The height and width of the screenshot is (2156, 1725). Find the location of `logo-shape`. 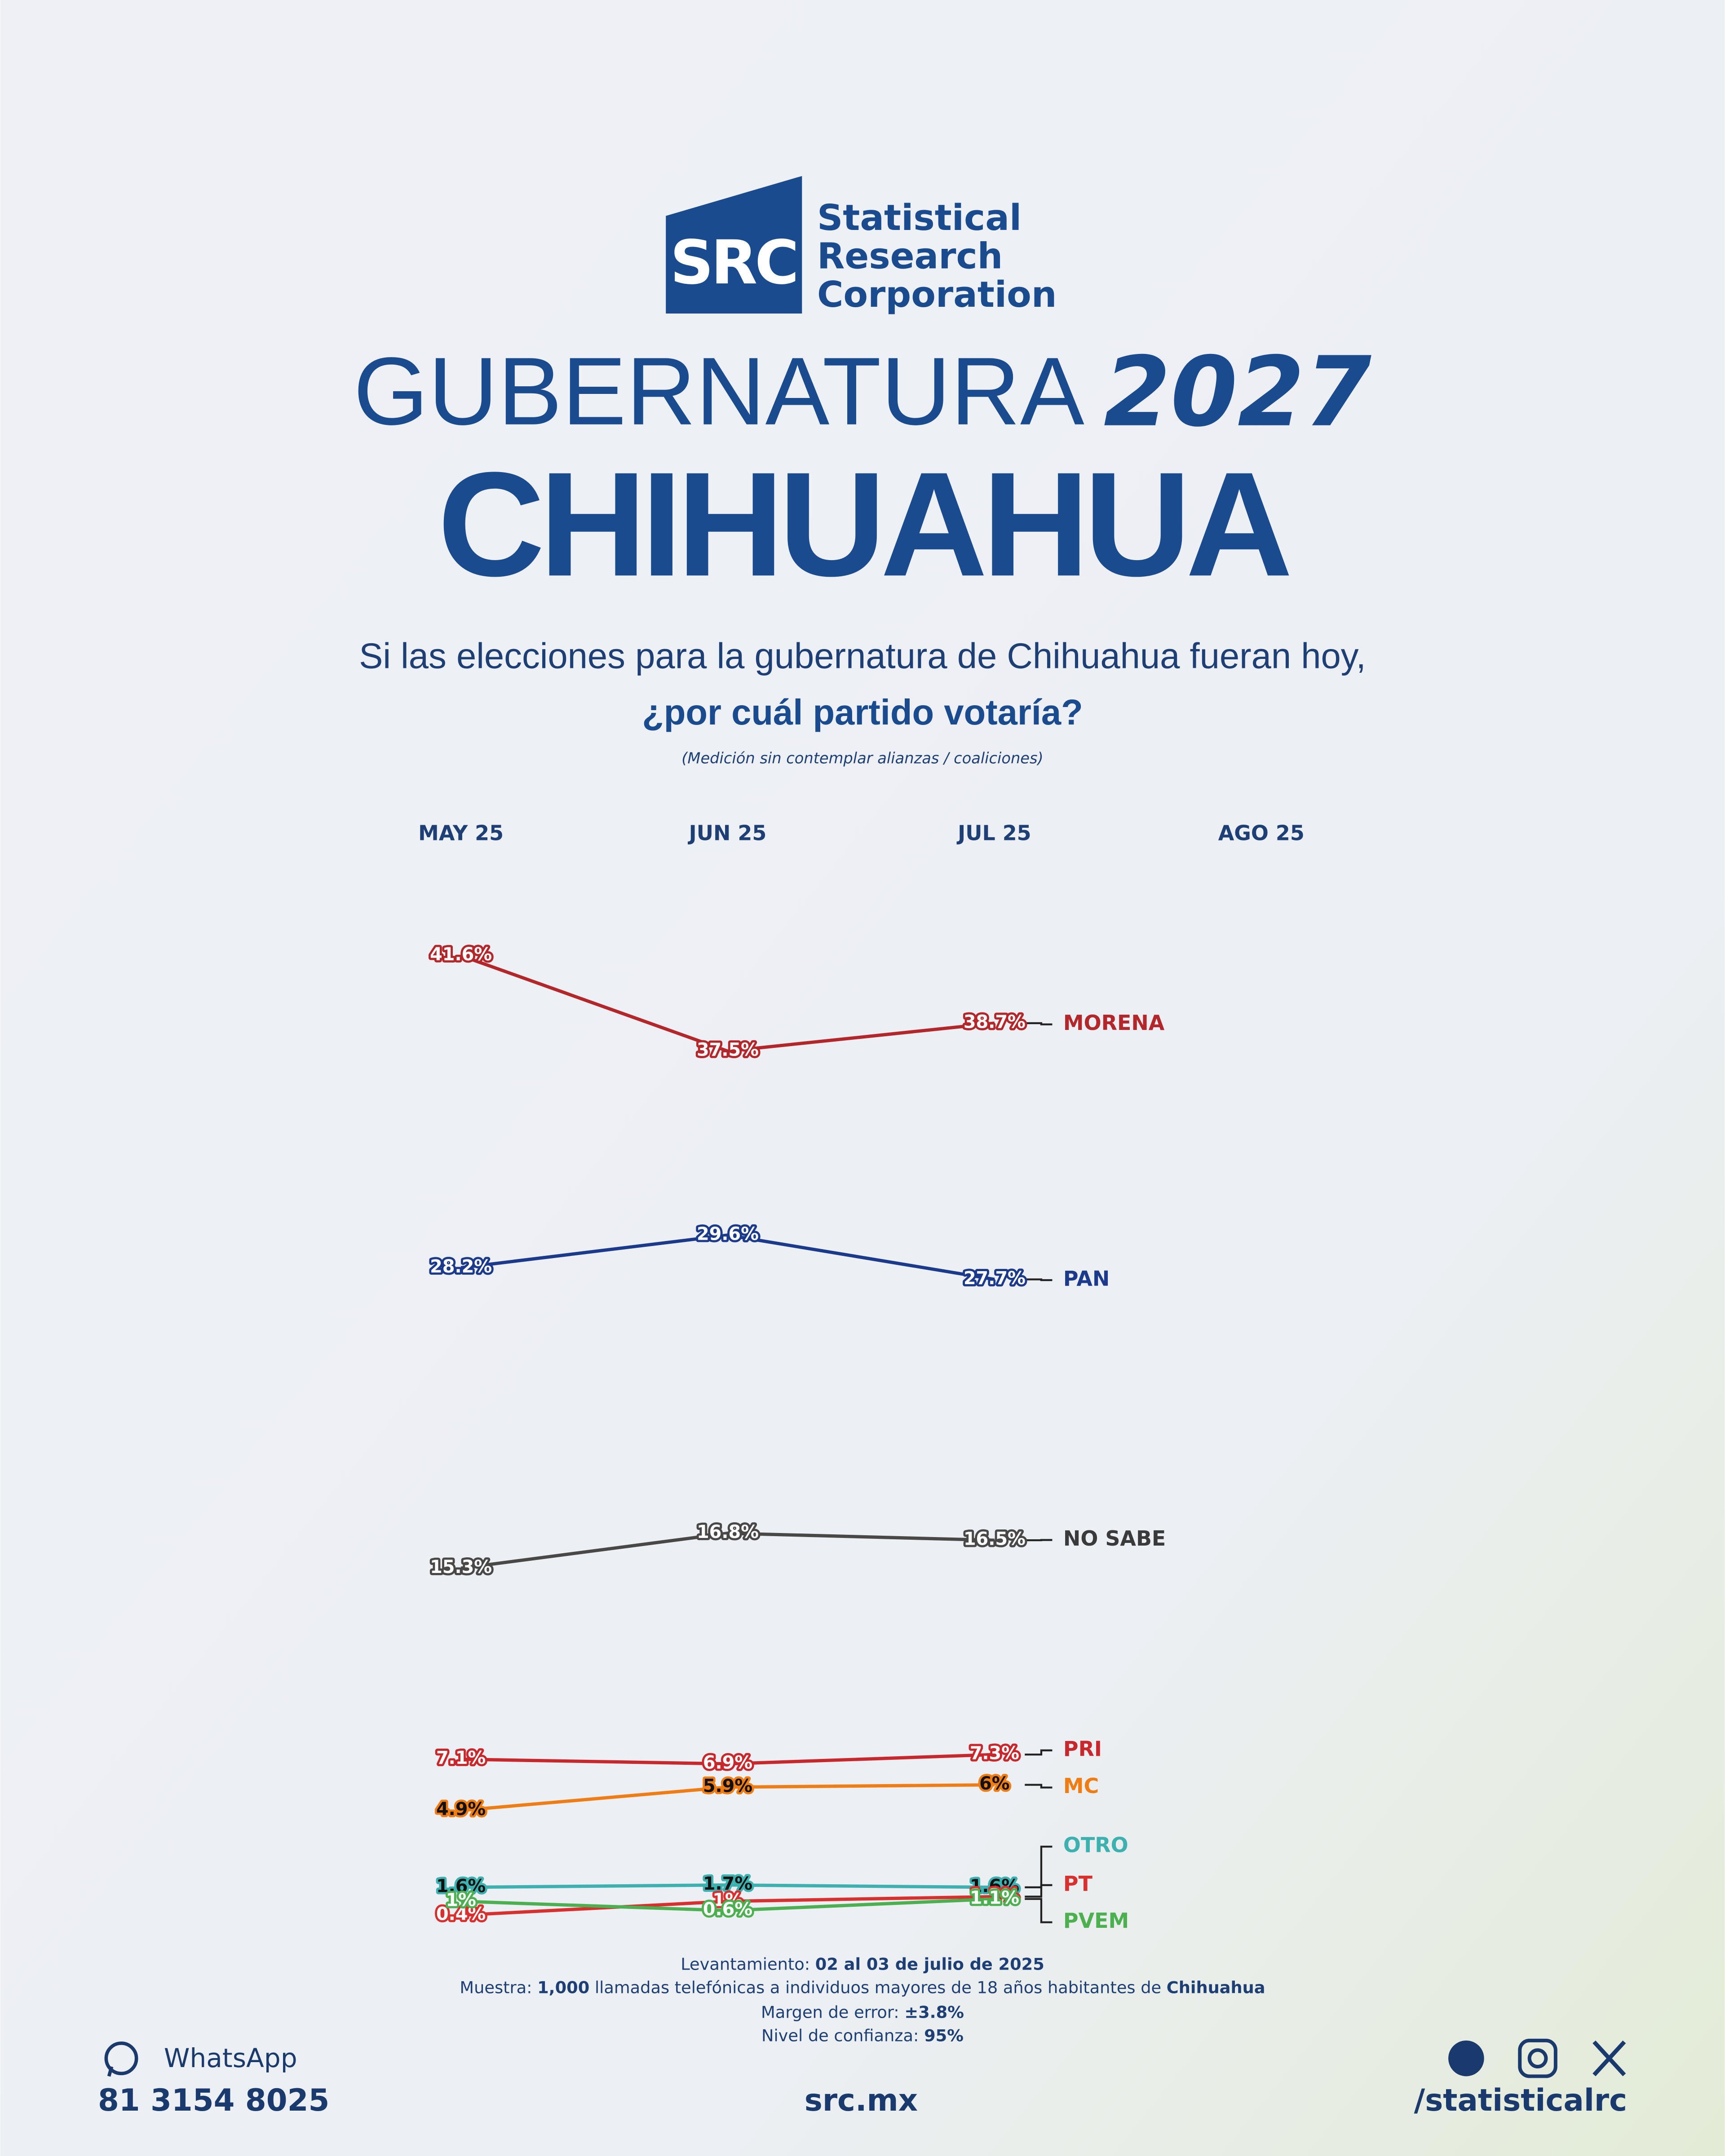

logo-shape is located at coordinates (734, 245).